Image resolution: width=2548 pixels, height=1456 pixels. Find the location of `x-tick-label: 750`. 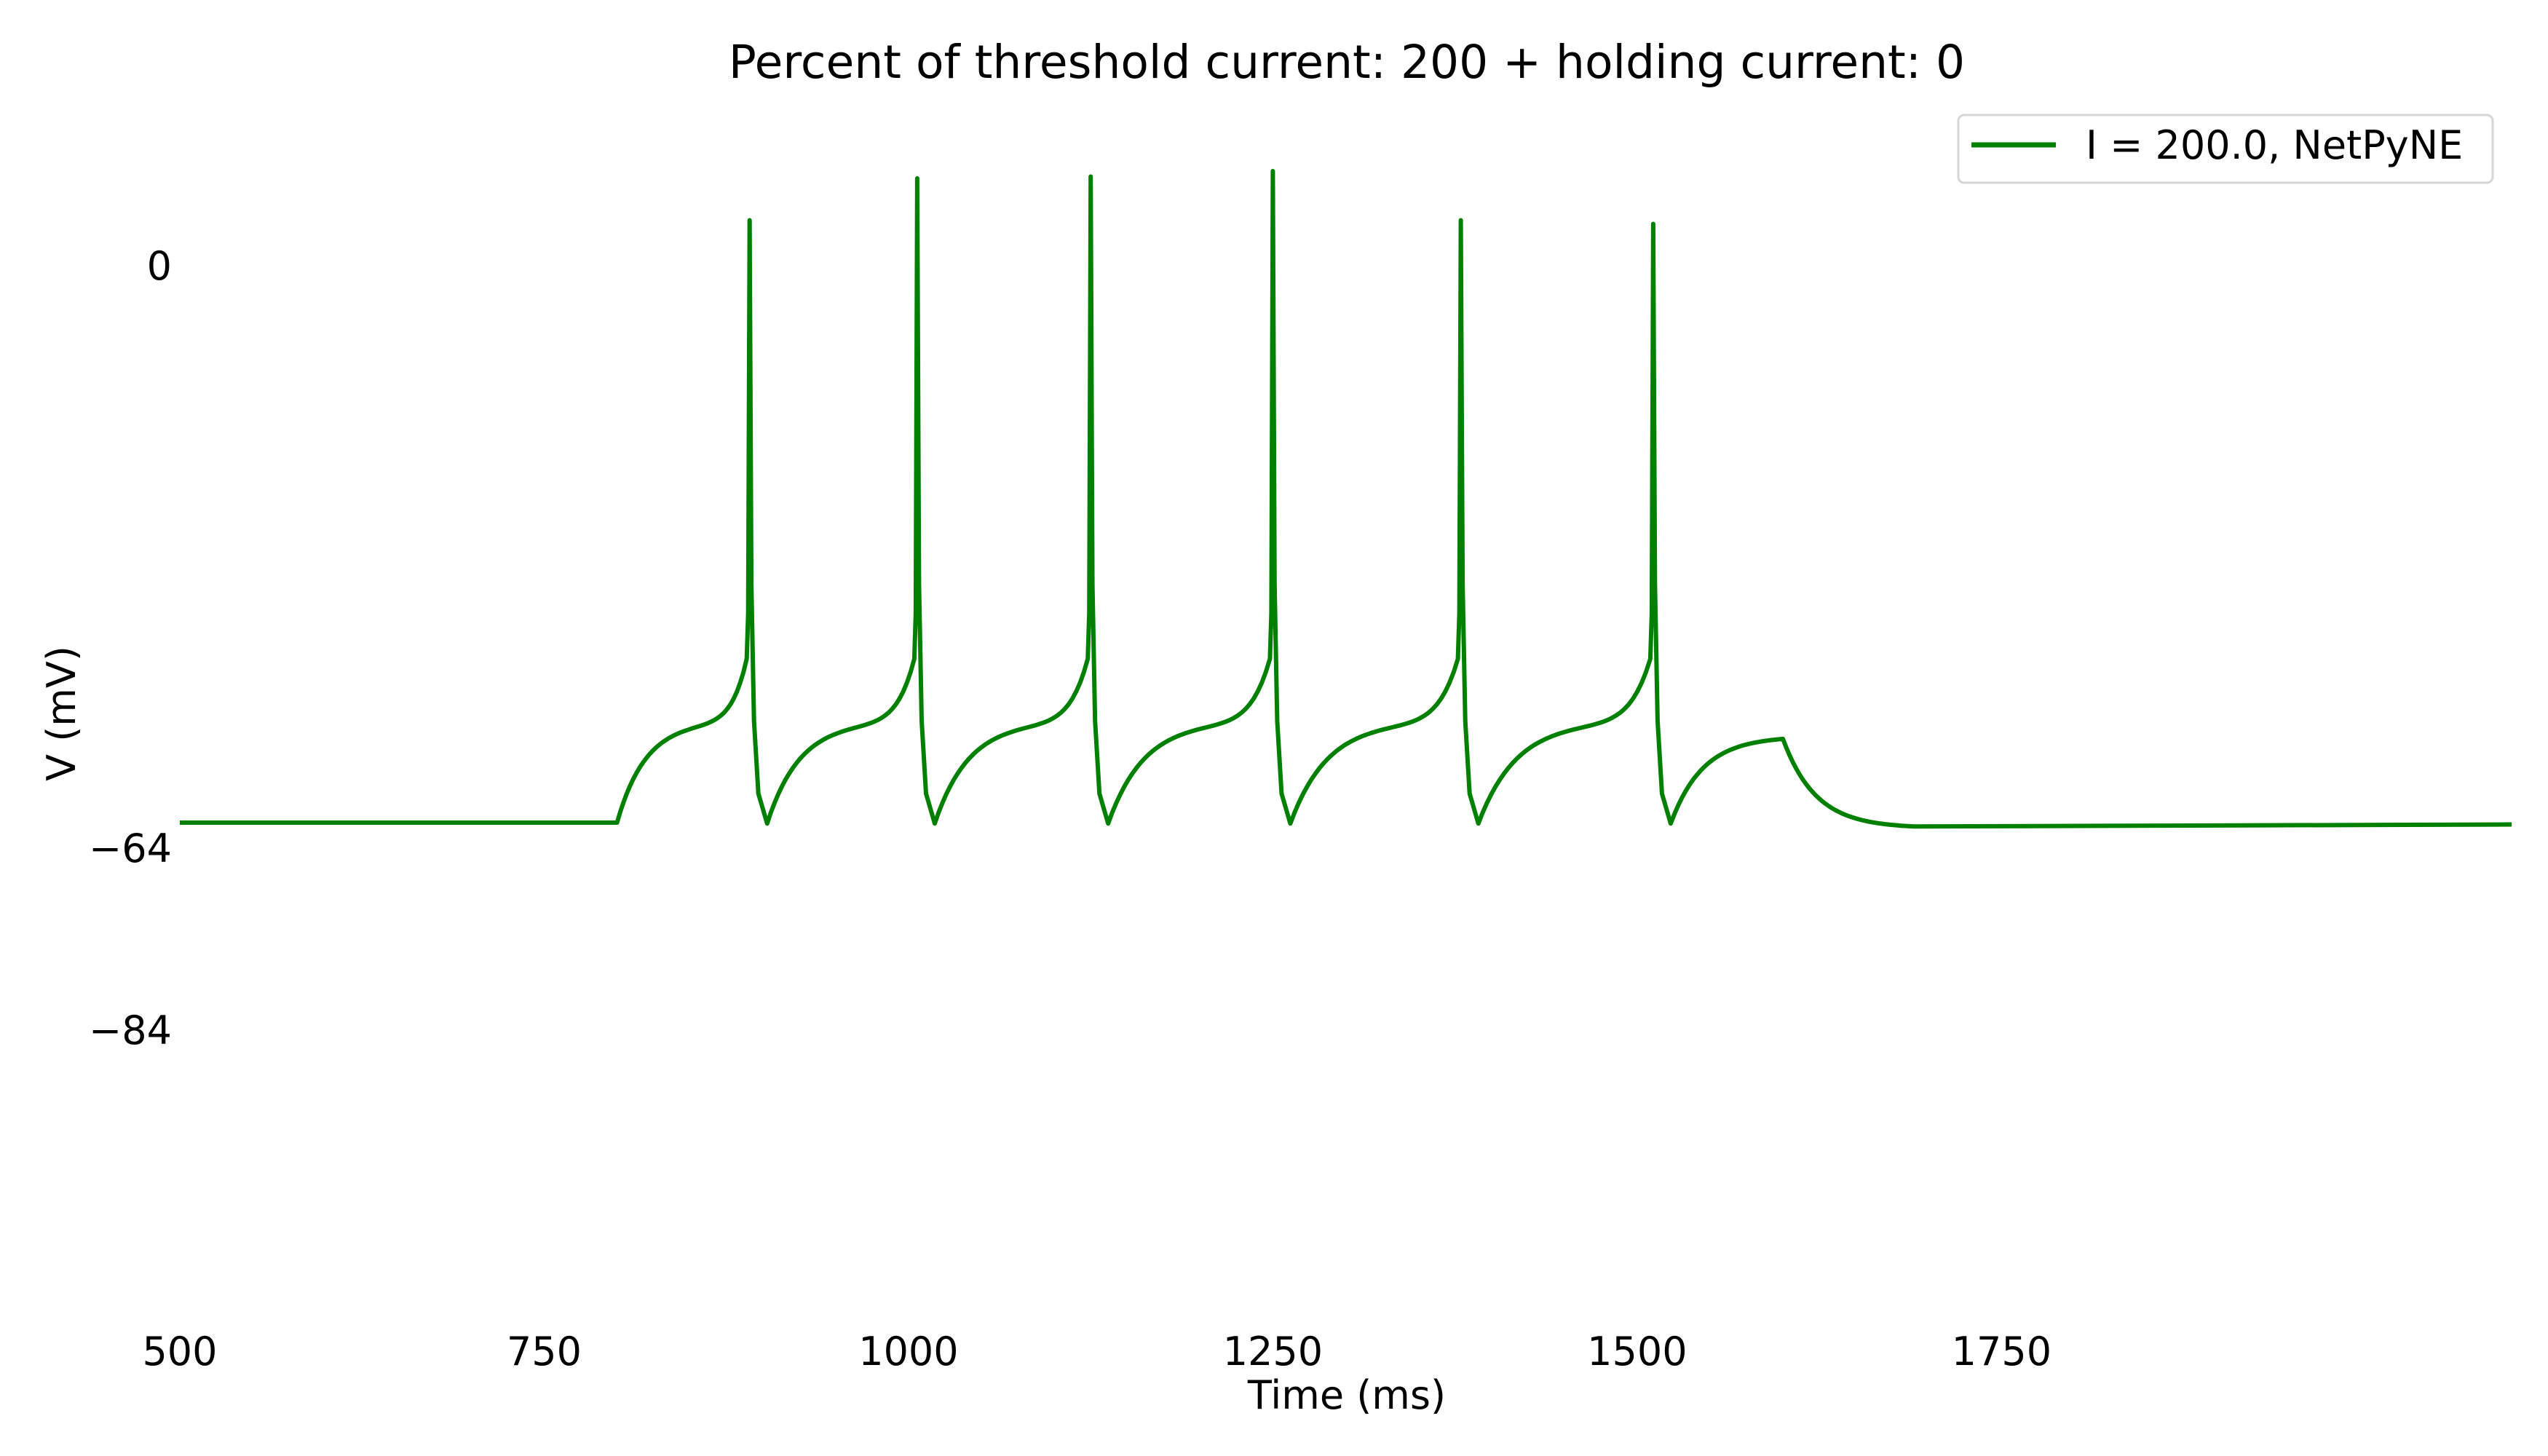

x-tick-label: 750 is located at coordinates (544, 1351).